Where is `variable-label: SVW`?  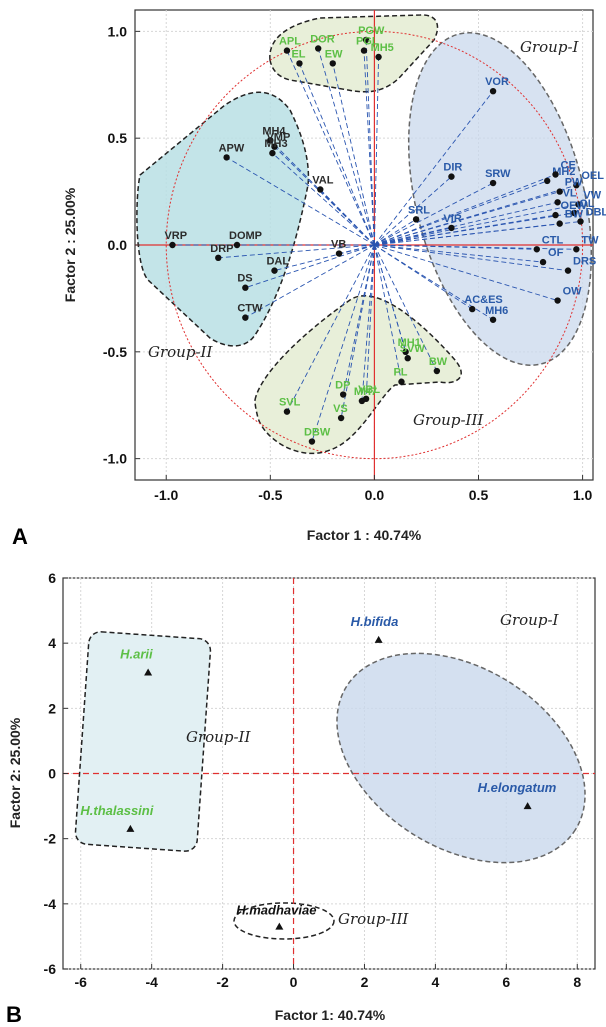
variable-label: SVW is located at coordinates (413, 349).